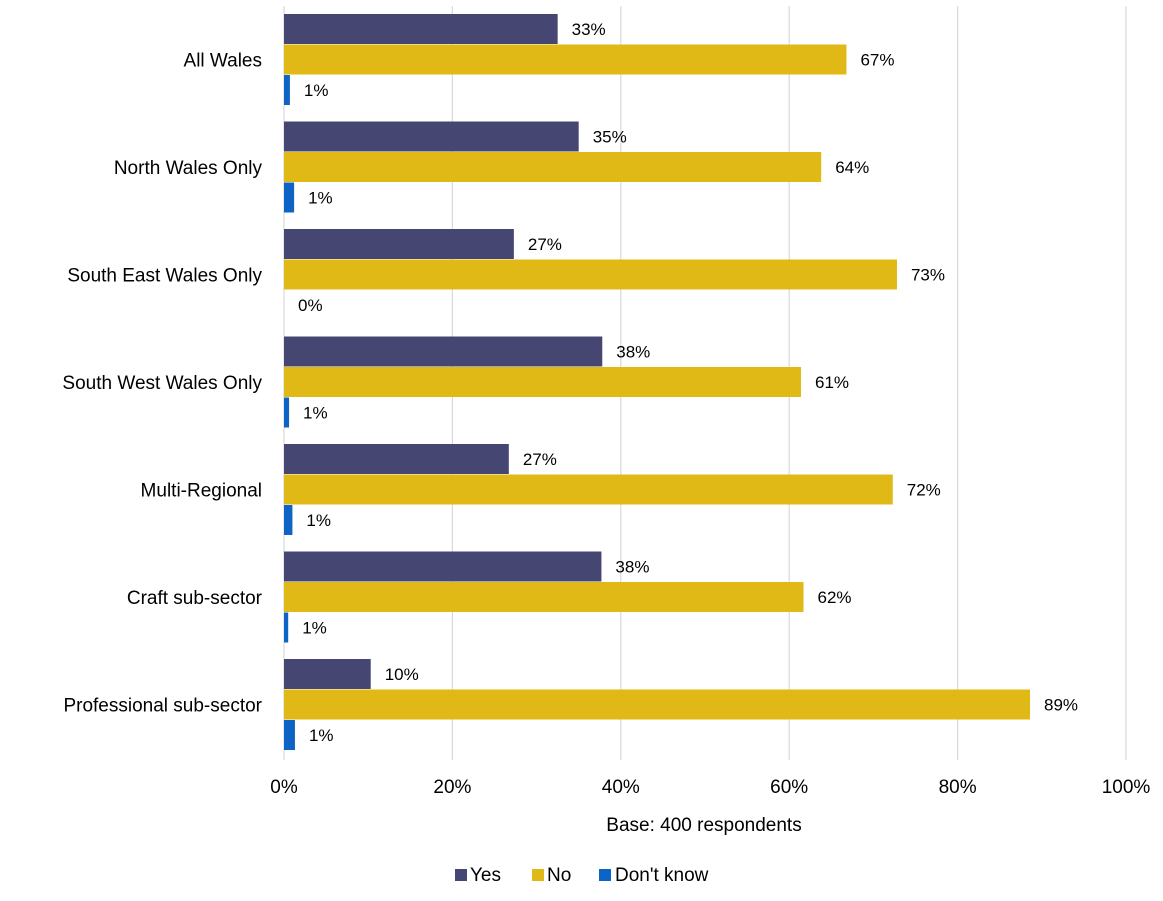 The image size is (1163, 901). Describe the element at coordinates (662, 875) in the screenshot. I see `legend-label-don-t-know: Don't know` at that location.